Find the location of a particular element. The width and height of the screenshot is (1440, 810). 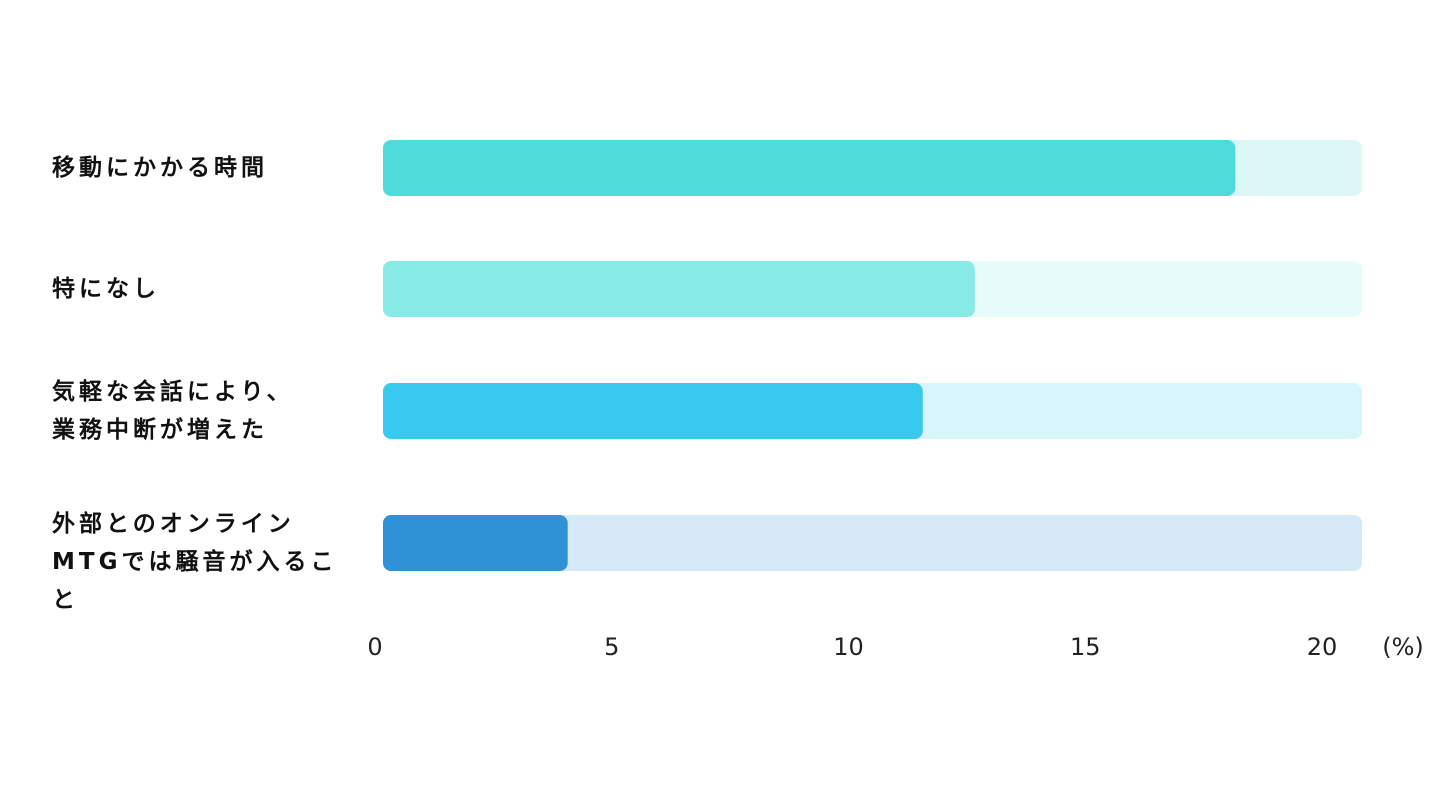

bar-track is located at coordinates (872, 543).